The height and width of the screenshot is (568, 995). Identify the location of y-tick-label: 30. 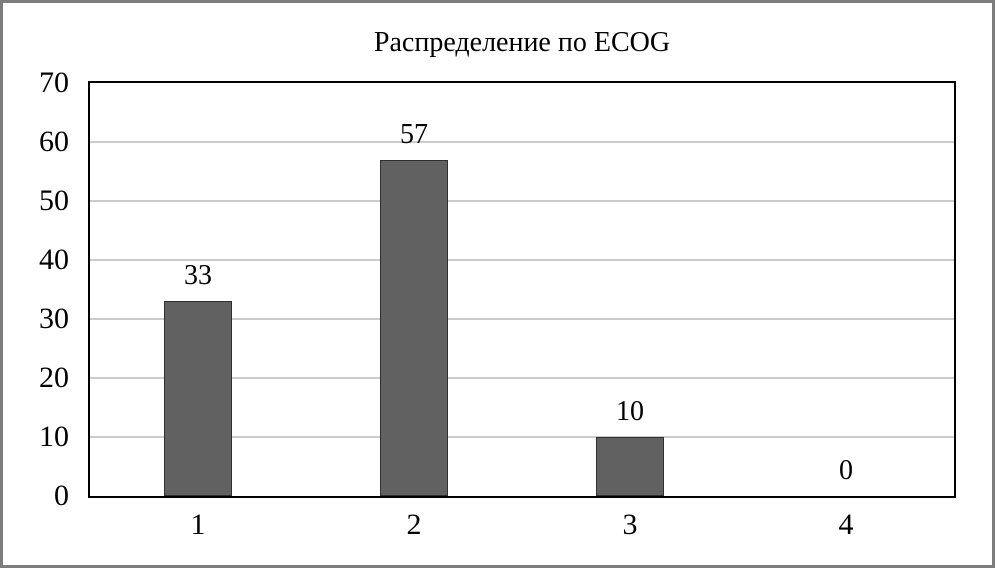
(54, 318).